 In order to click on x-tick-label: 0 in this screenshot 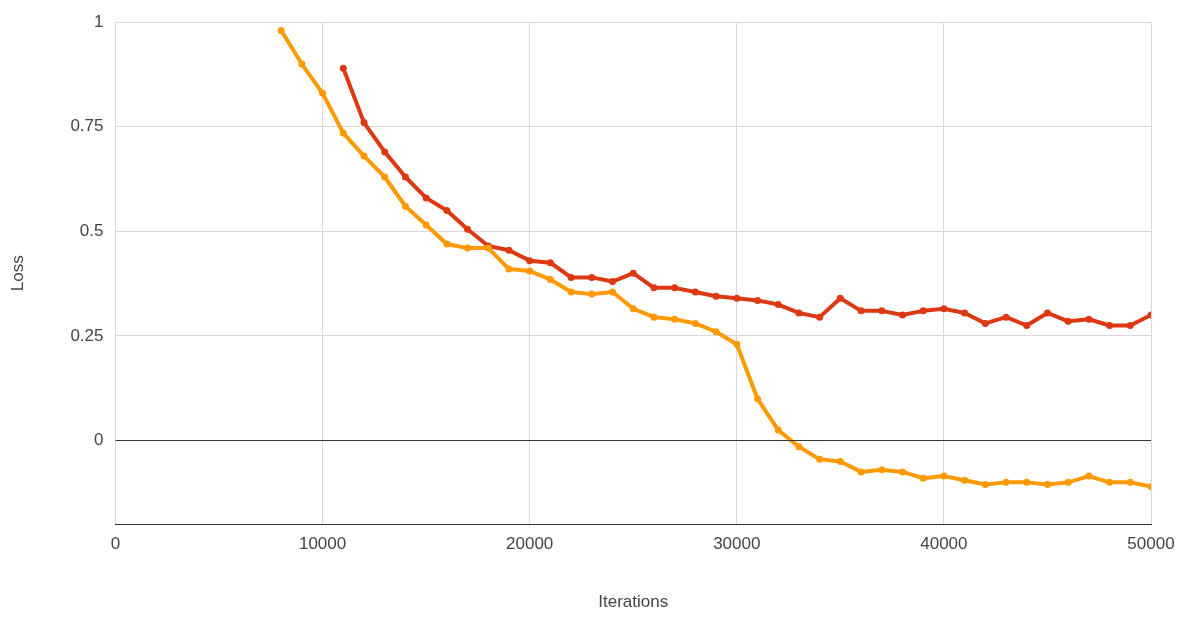, I will do `click(115, 544)`.